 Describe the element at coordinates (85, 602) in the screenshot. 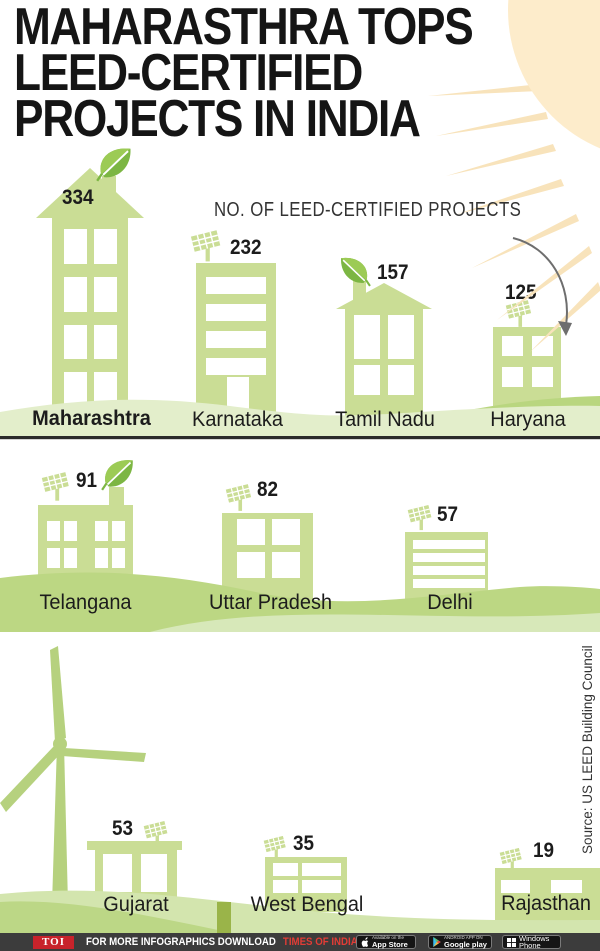

I see `state-label-telangana: Telangana` at that location.